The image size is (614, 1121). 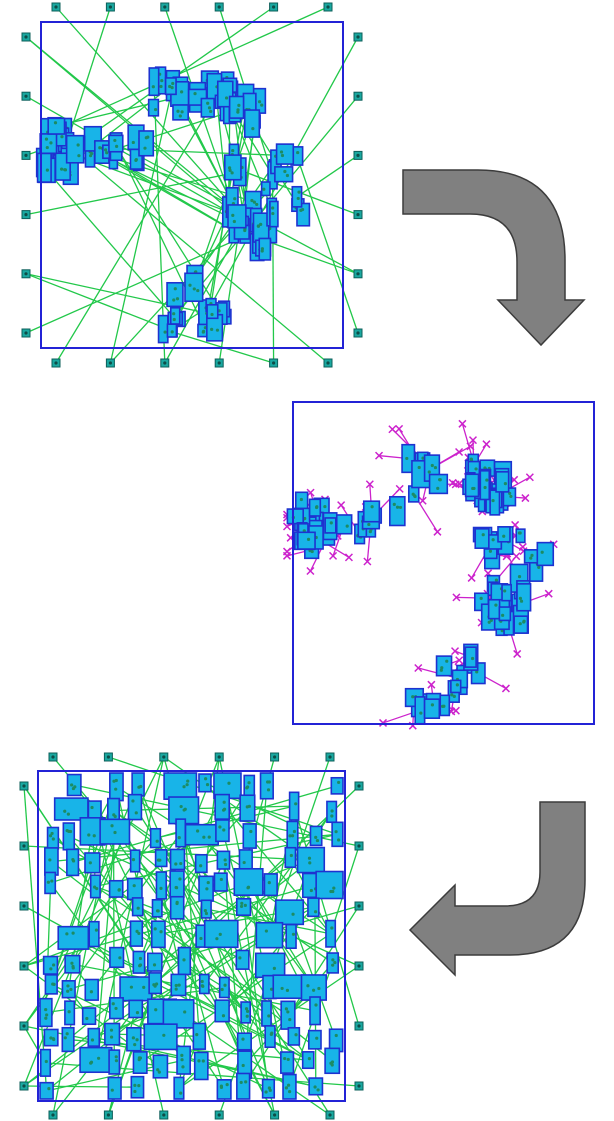 What do you see at coordinates (438, 565) in the screenshot?
I see `moves-with-targets` at bounding box center [438, 565].